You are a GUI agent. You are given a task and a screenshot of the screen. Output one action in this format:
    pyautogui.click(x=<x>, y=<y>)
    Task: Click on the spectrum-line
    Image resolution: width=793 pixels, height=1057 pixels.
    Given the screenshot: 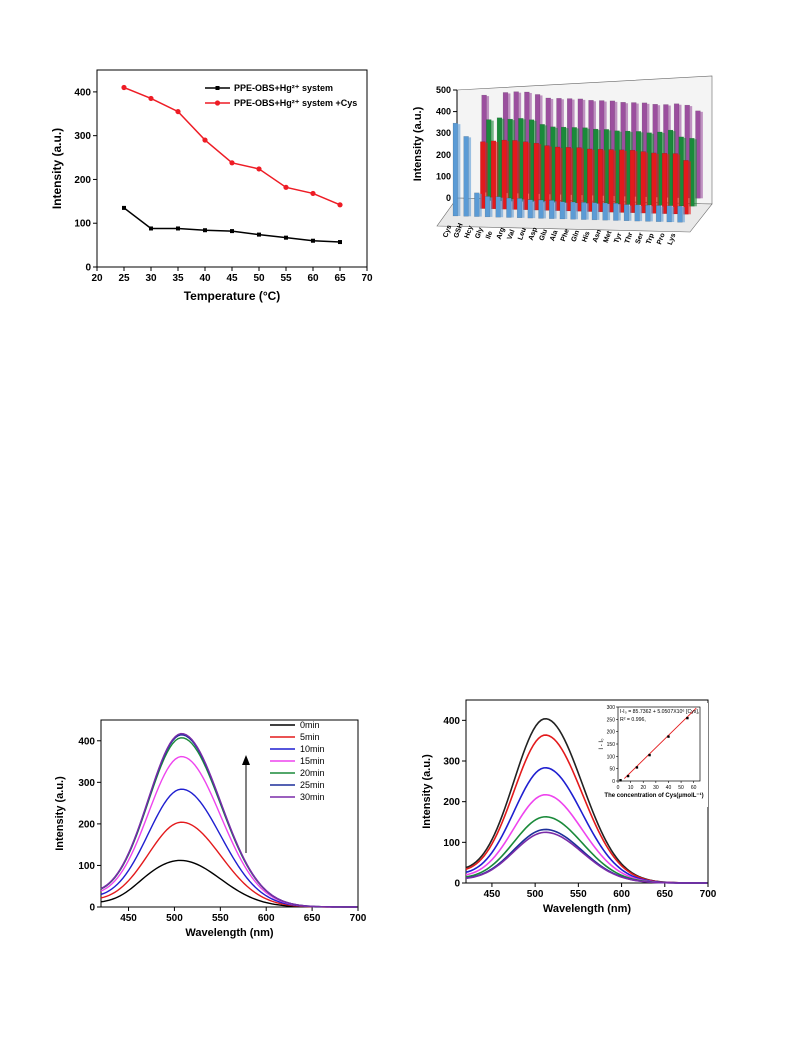 What is the action you would take?
    pyautogui.click(x=229, y=820)
    